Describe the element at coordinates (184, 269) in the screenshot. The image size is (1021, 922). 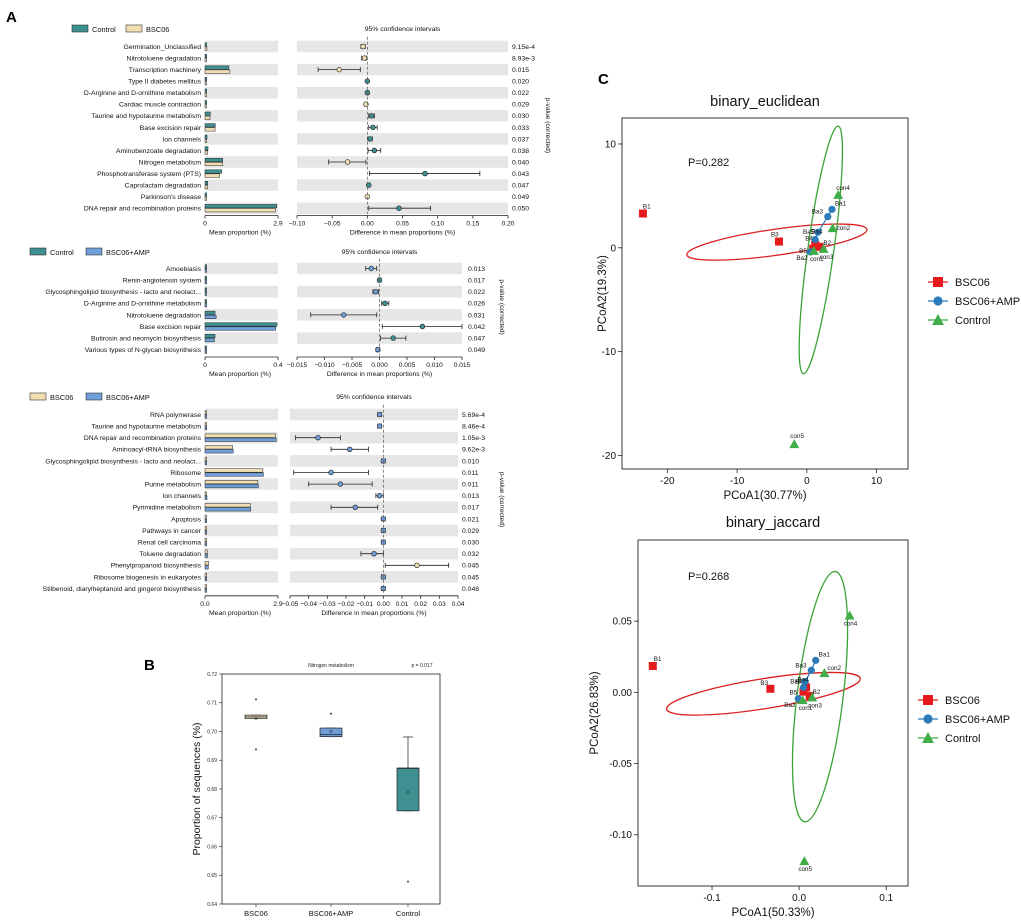
I see `row-label: Amoebiasis` at that location.